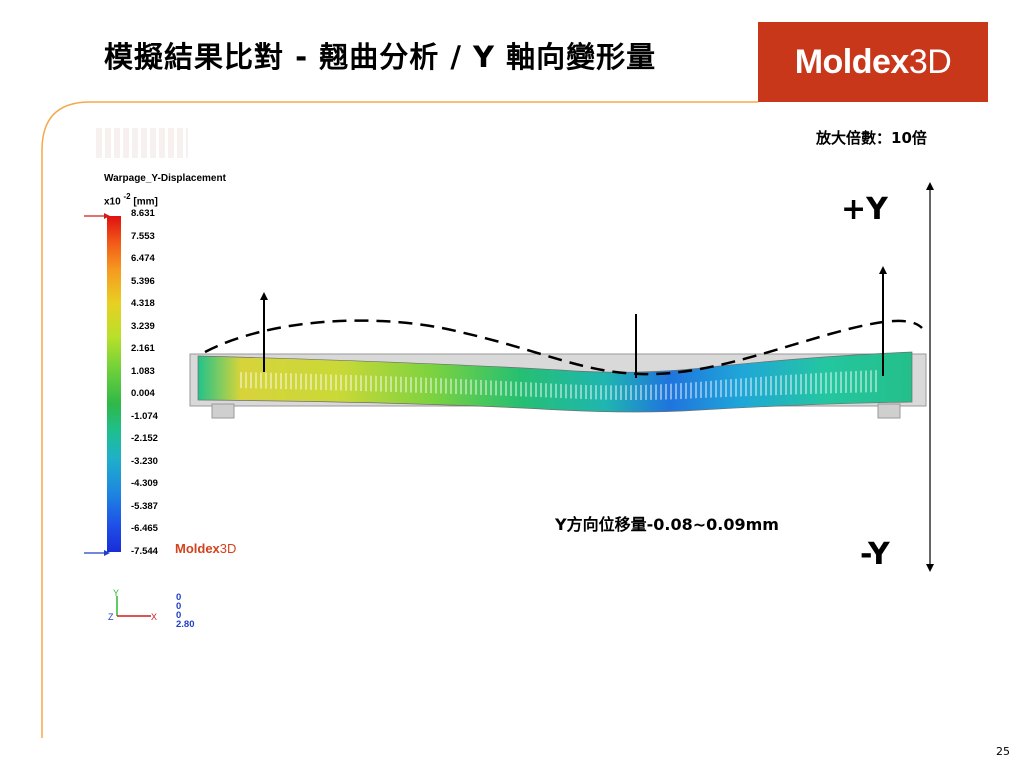  Describe the element at coordinates (143, 326) in the screenshot. I see `legend-tick-label: 3.239` at that location.